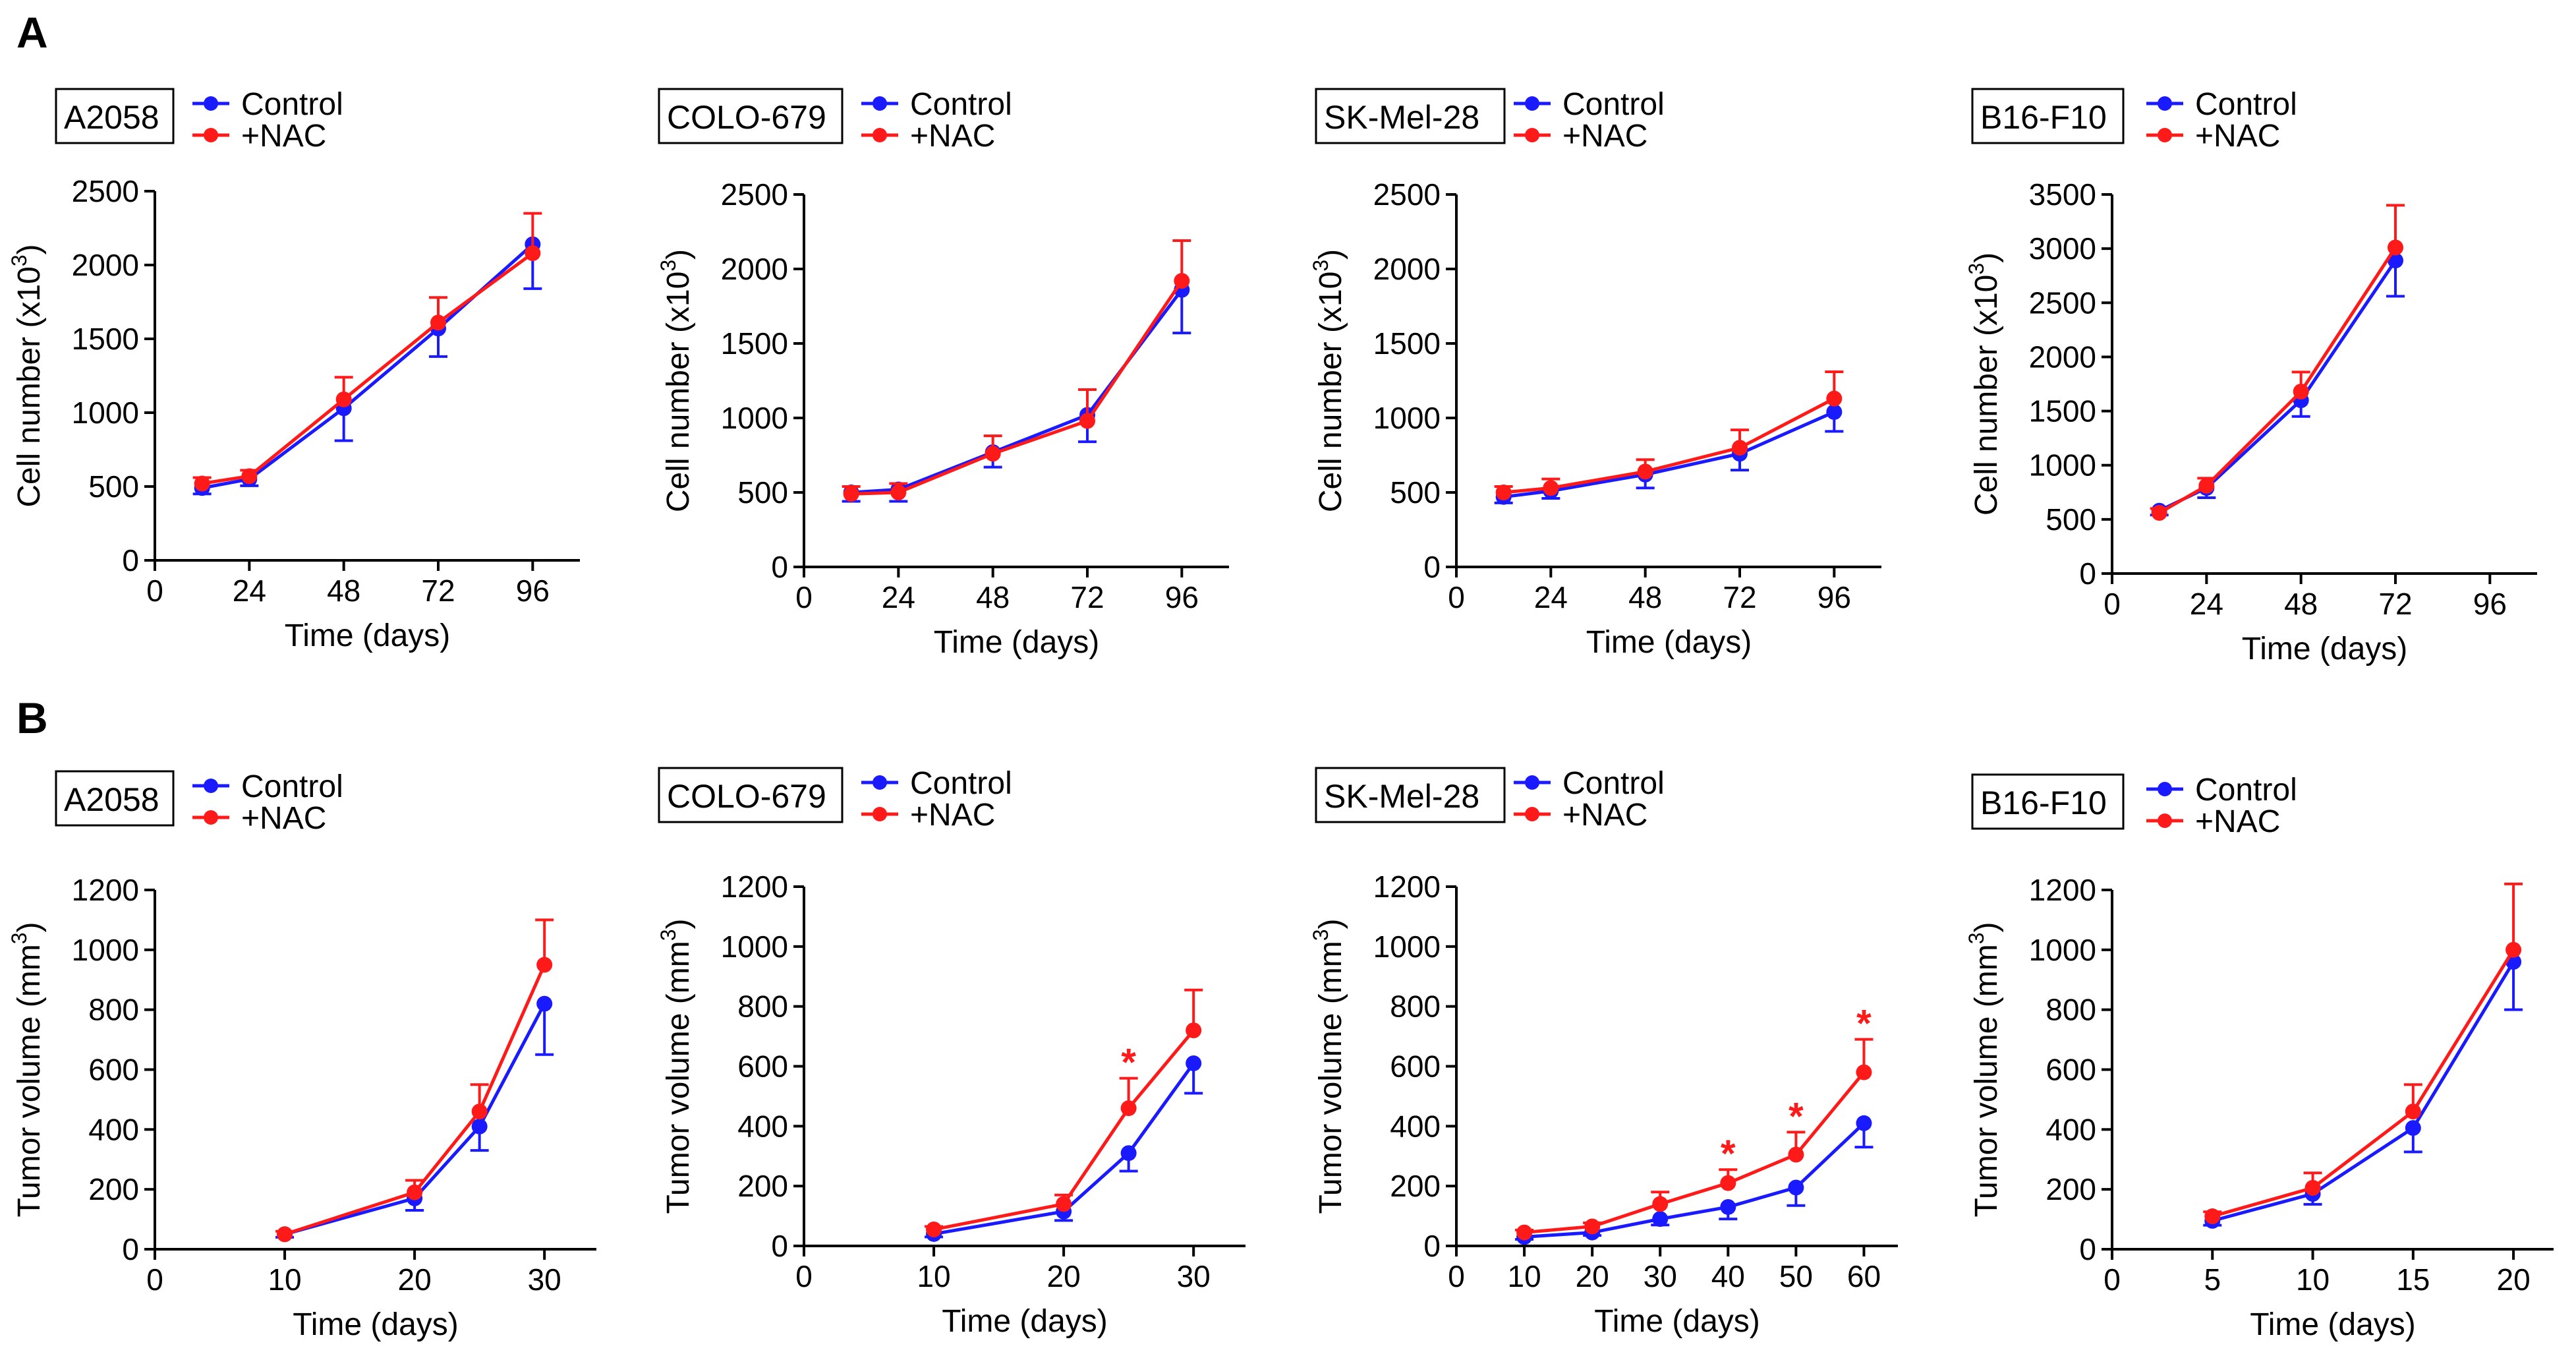 The height and width of the screenshot is (1358, 2576). Describe the element at coordinates (27, 375) in the screenshot. I see `y-axis-title: Cell number (x103)` at that location.